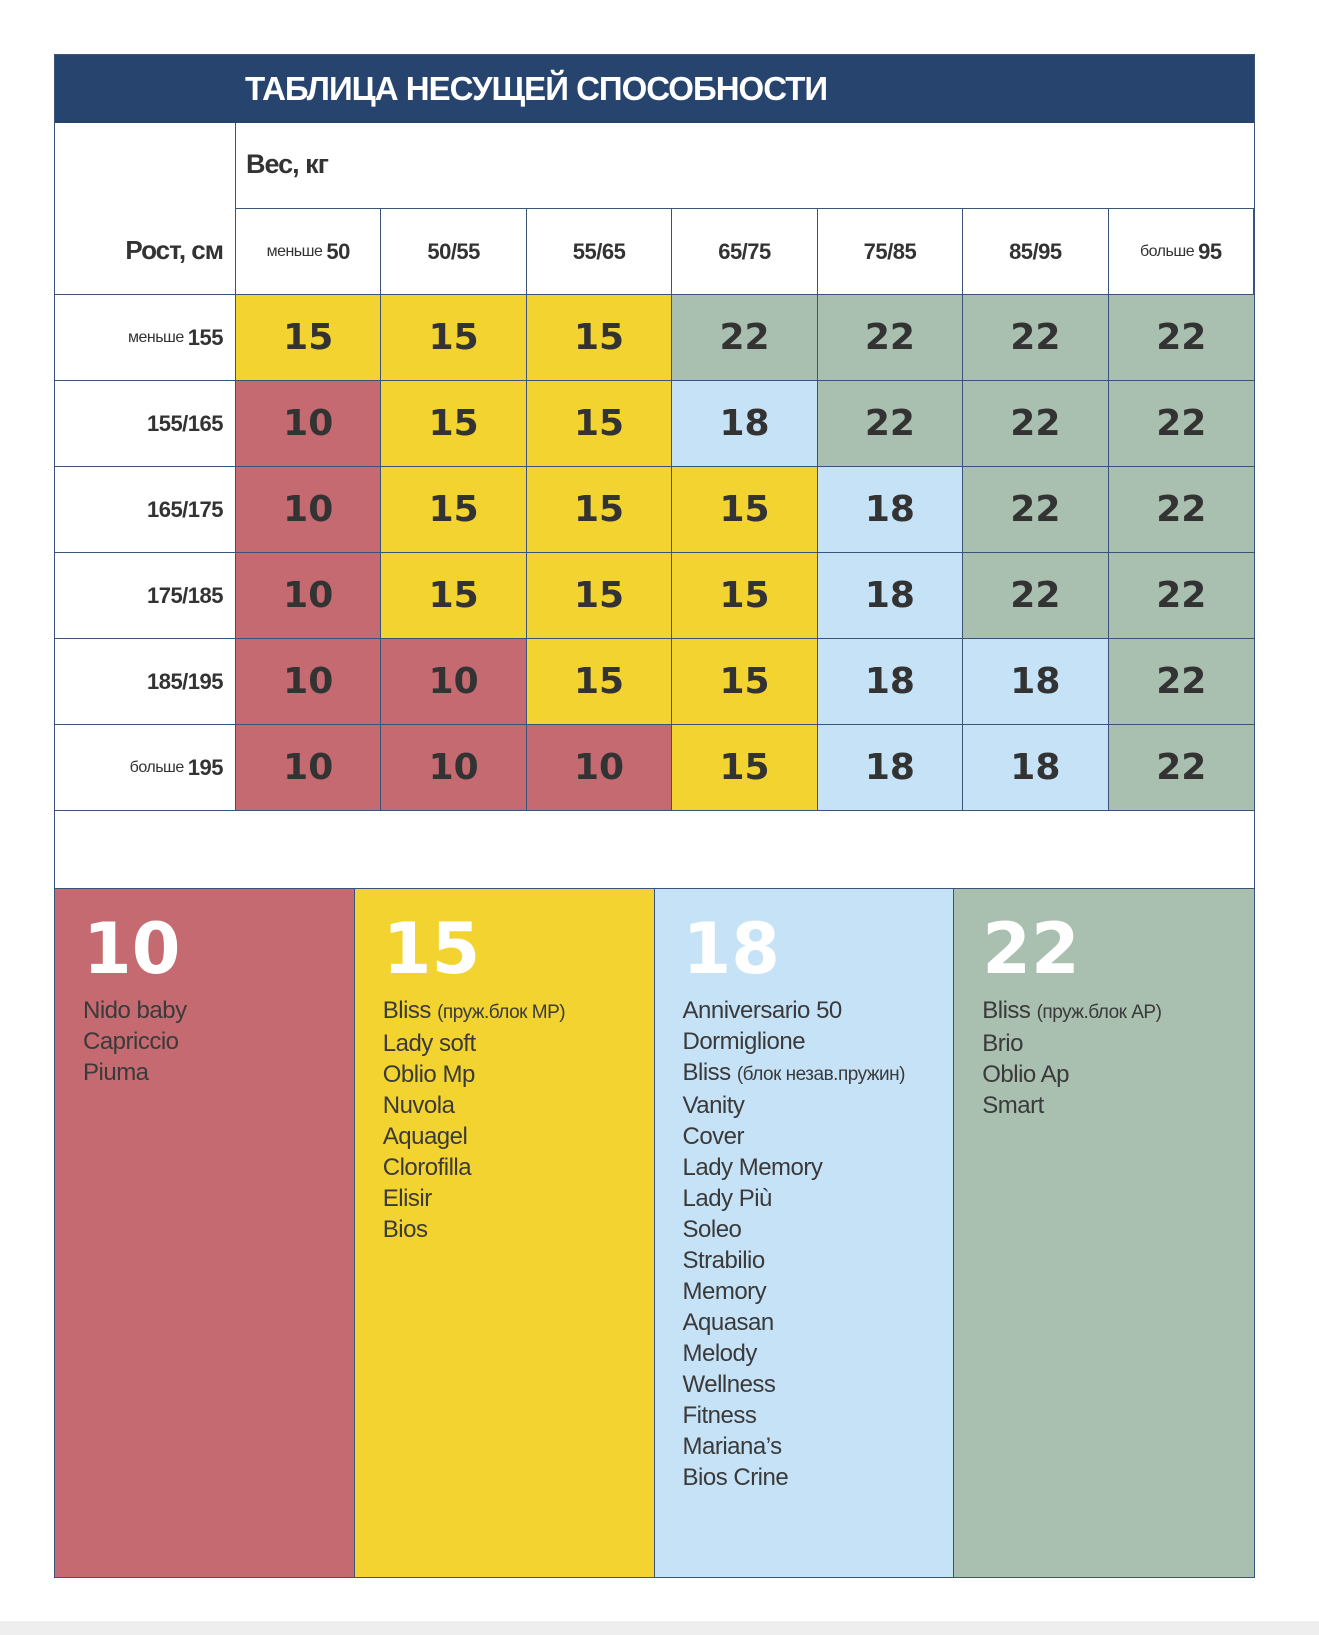 The height and width of the screenshot is (1635, 1319). What do you see at coordinates (1167, 251) in the screenshot?
I see `column-prefix: больше` at bounding box center [1167, 251].